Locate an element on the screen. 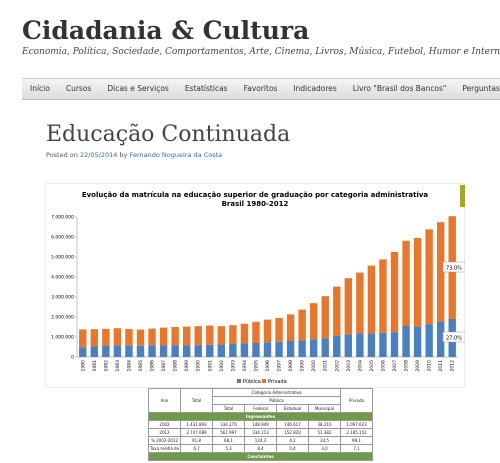  annotation: 27,0% is located at coordinates (454, 339).